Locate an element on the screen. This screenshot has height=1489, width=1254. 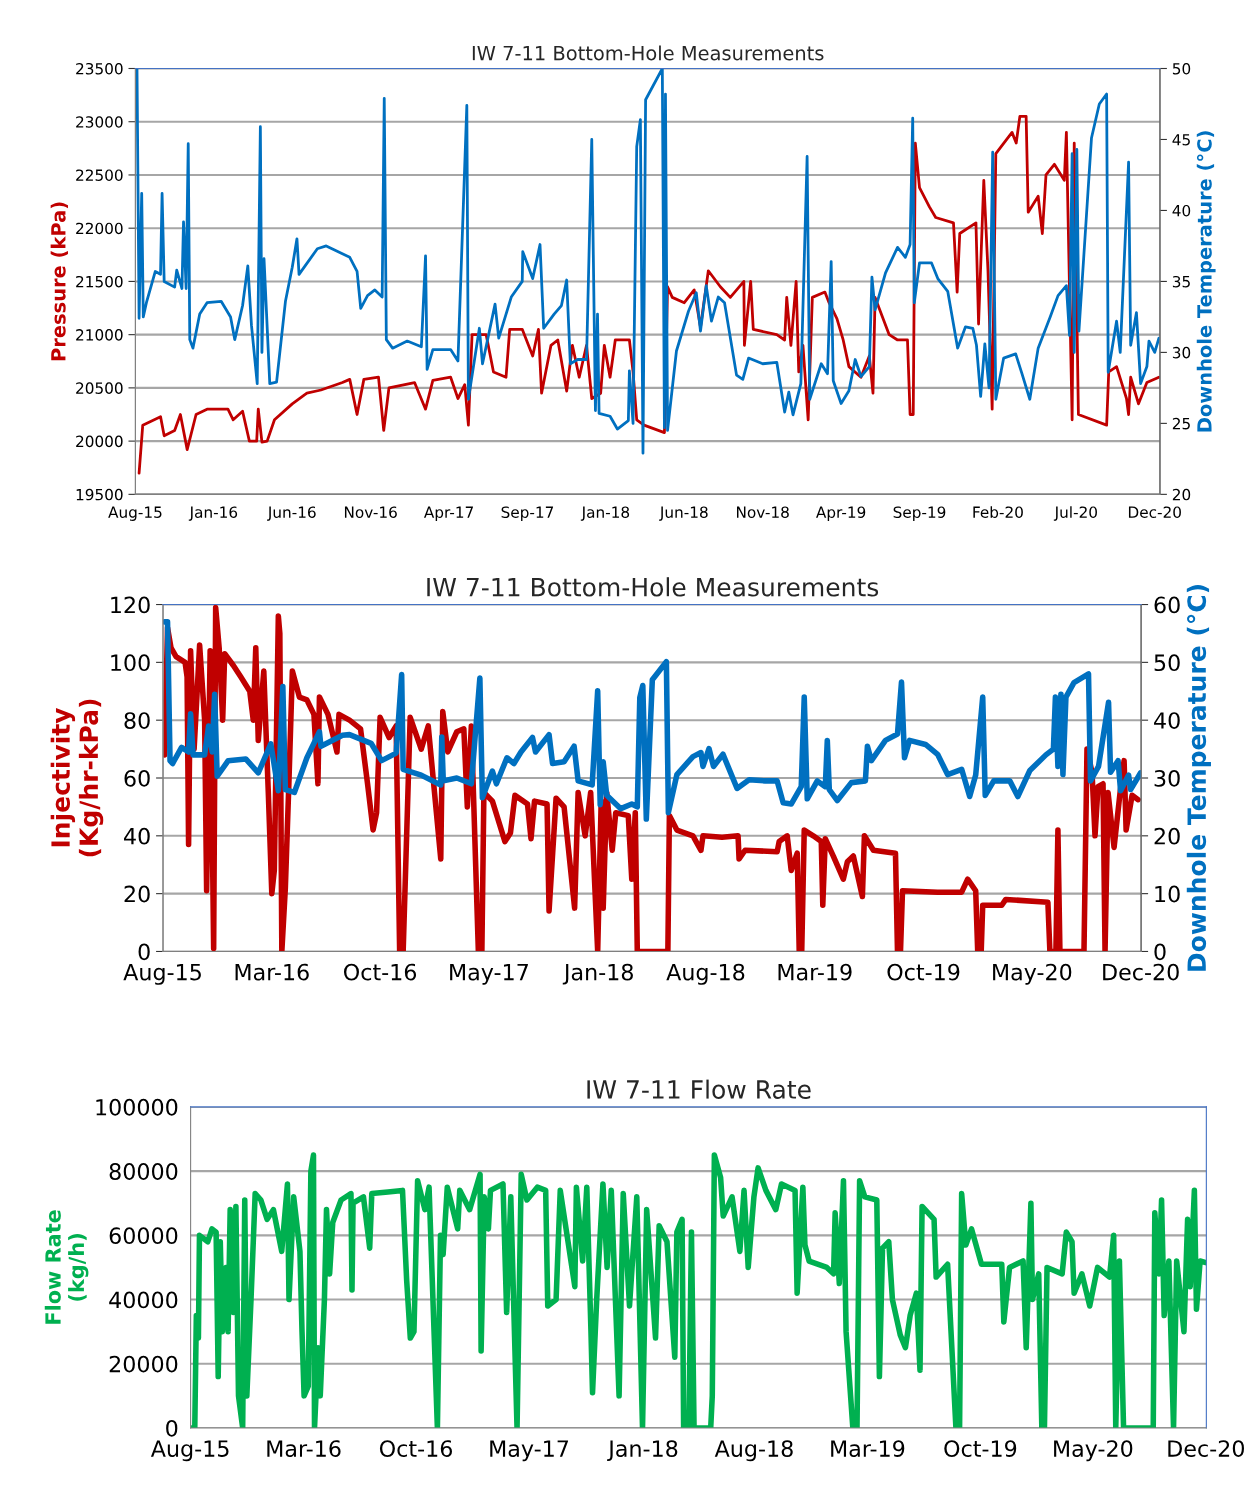
y-axis-title: Injectivity (Kg/hr-kPa) is located at coordinates (77, 778).